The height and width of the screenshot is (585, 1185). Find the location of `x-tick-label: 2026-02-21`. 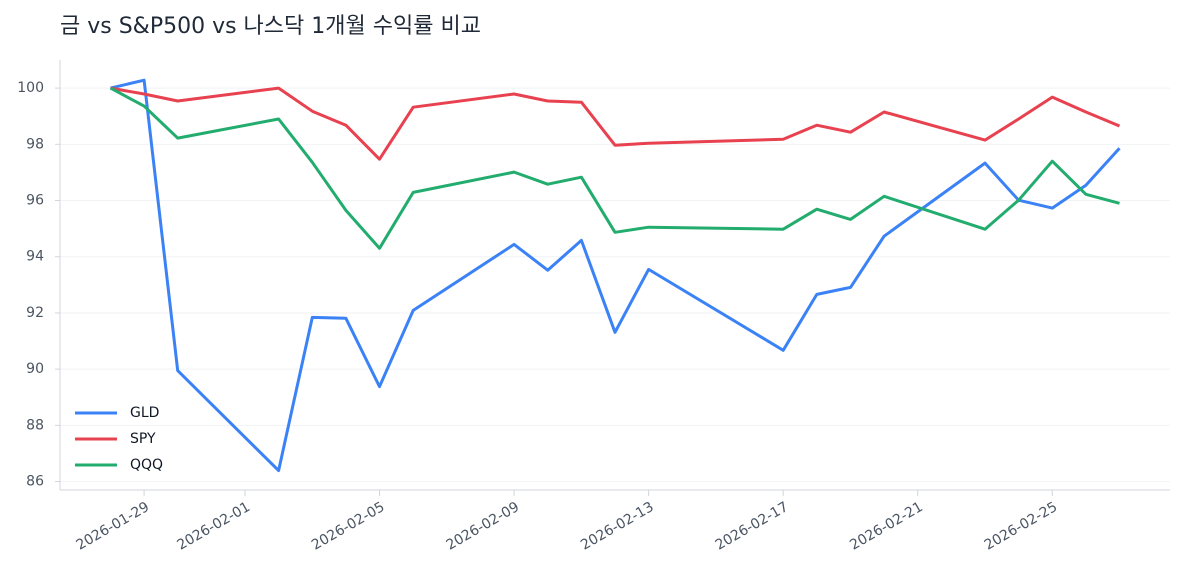

x-tick-label: 2026-02-21 is located at coordinates (886, 526).